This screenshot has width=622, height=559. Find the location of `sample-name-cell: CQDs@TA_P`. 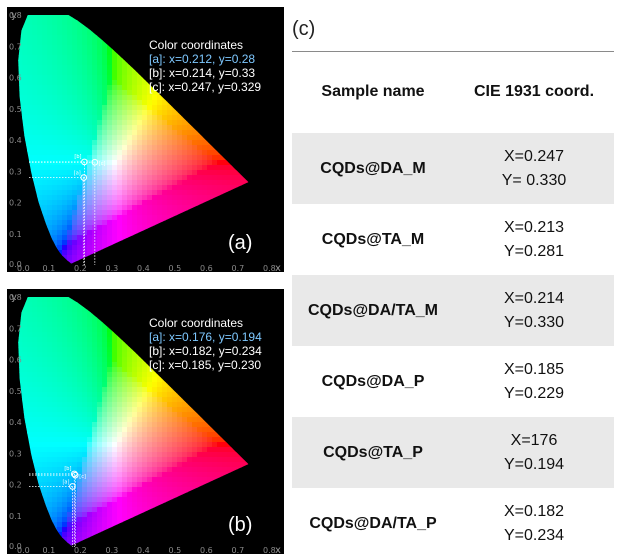

sample-name-cell: CQDs@TA_P is located at coordinates (373, 452).